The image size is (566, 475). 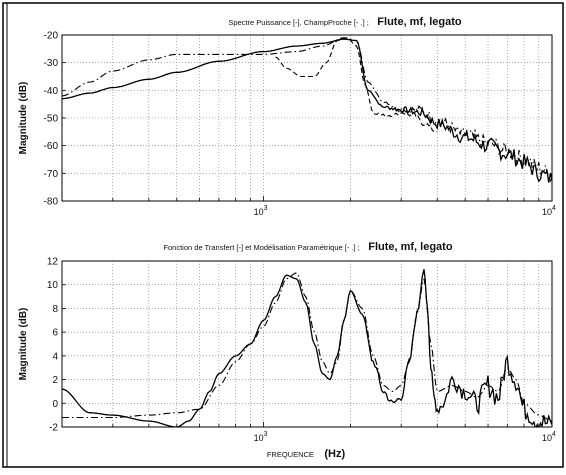 I want to click on bottom-chart-y-tick-label: 2, so click(x=55, y=380).